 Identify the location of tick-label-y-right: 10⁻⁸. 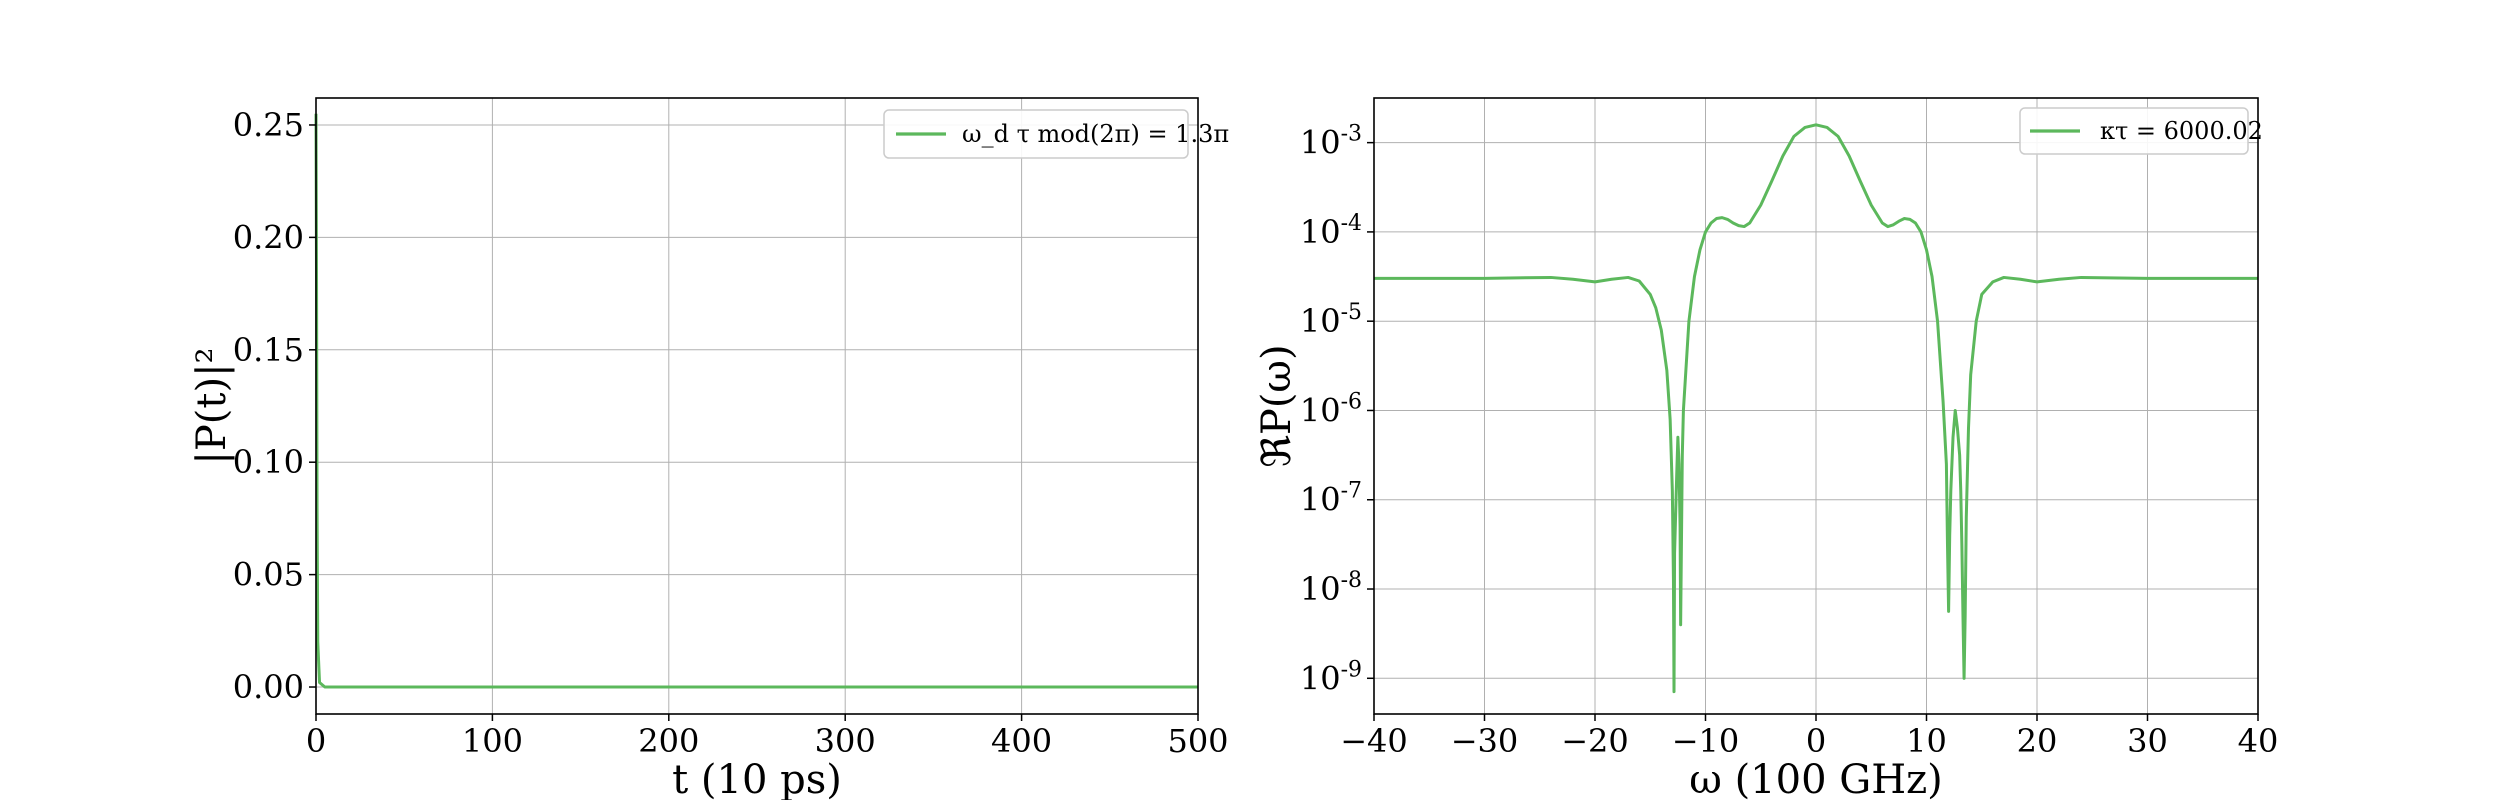
(1331, 588).